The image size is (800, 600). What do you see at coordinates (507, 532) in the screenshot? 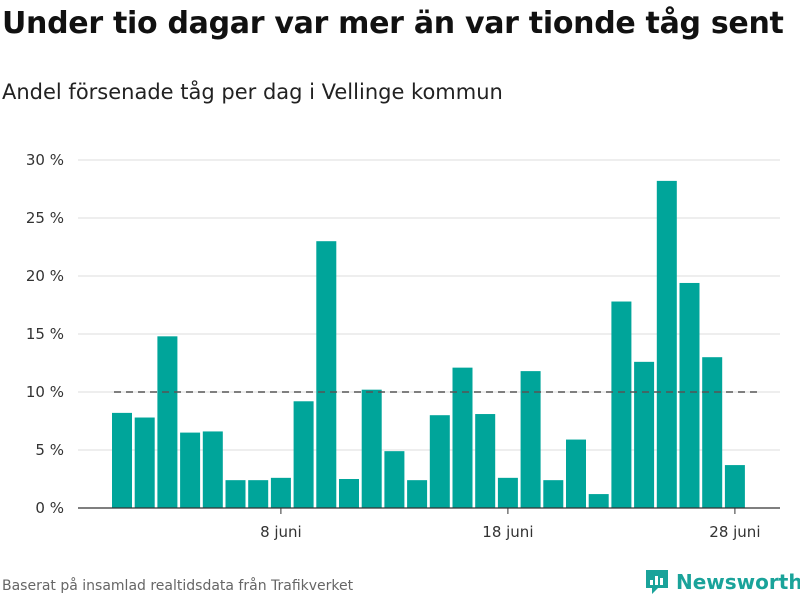
I see `x-tick-label: 18 juni` at bounding box center [507, 532].